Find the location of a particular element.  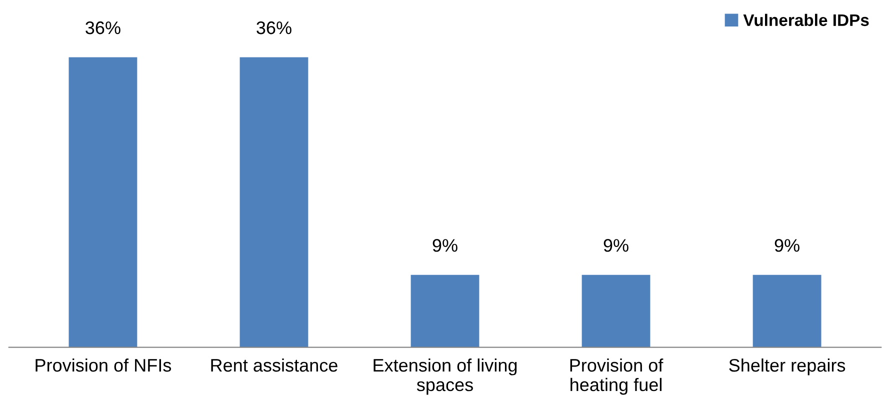

x-tick-label: Provision of NFIs is located at coordinates (104, 365).